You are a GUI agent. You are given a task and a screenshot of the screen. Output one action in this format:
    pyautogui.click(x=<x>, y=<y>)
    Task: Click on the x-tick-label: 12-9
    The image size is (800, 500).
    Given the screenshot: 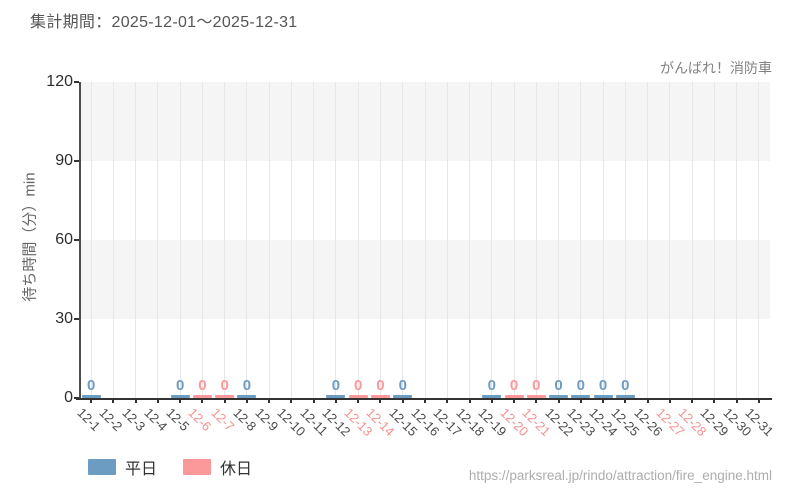 What is the action you would take?
    pyautogui.click(x=267, y=420)
    